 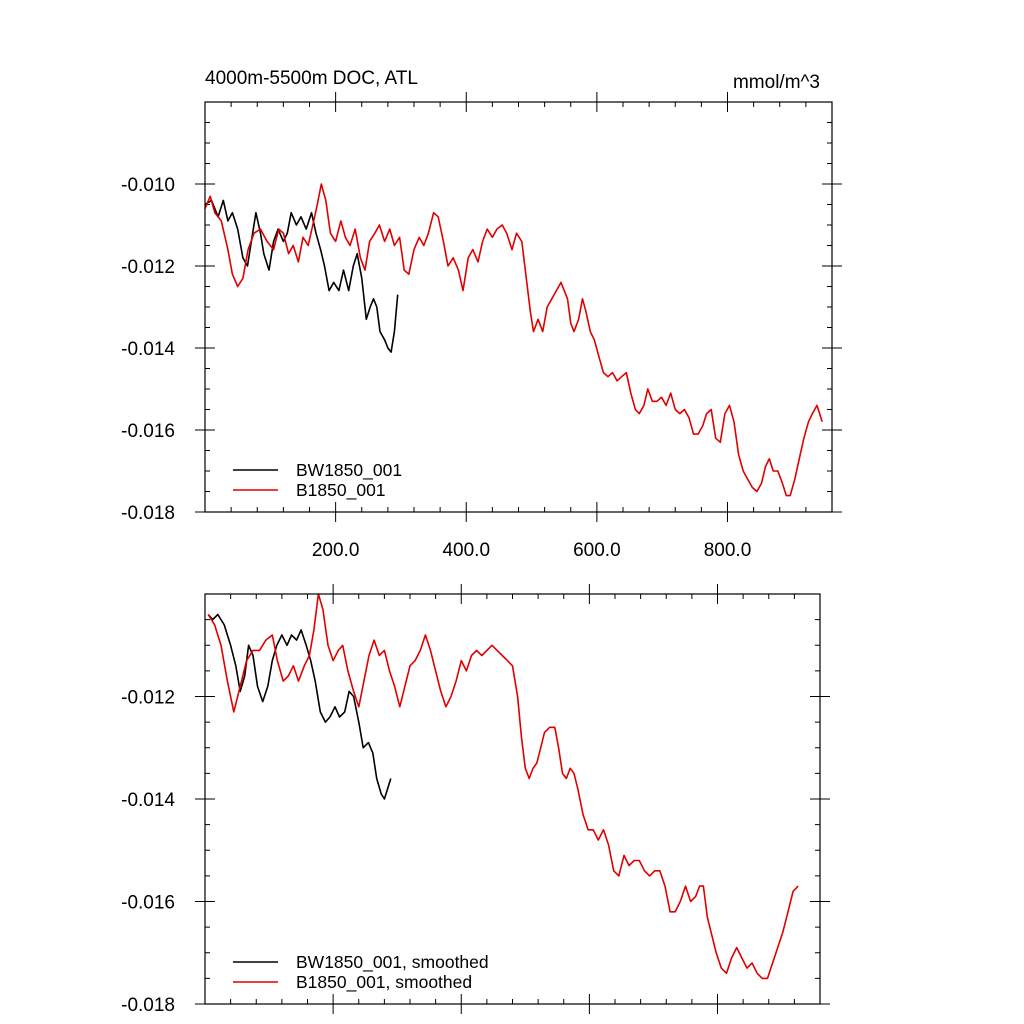 What do you see at coordinates (311, 78) in the screenshot?
I see `chart-title: 4000m-5500m DOC, ATL` at bounding box center [311, 78].